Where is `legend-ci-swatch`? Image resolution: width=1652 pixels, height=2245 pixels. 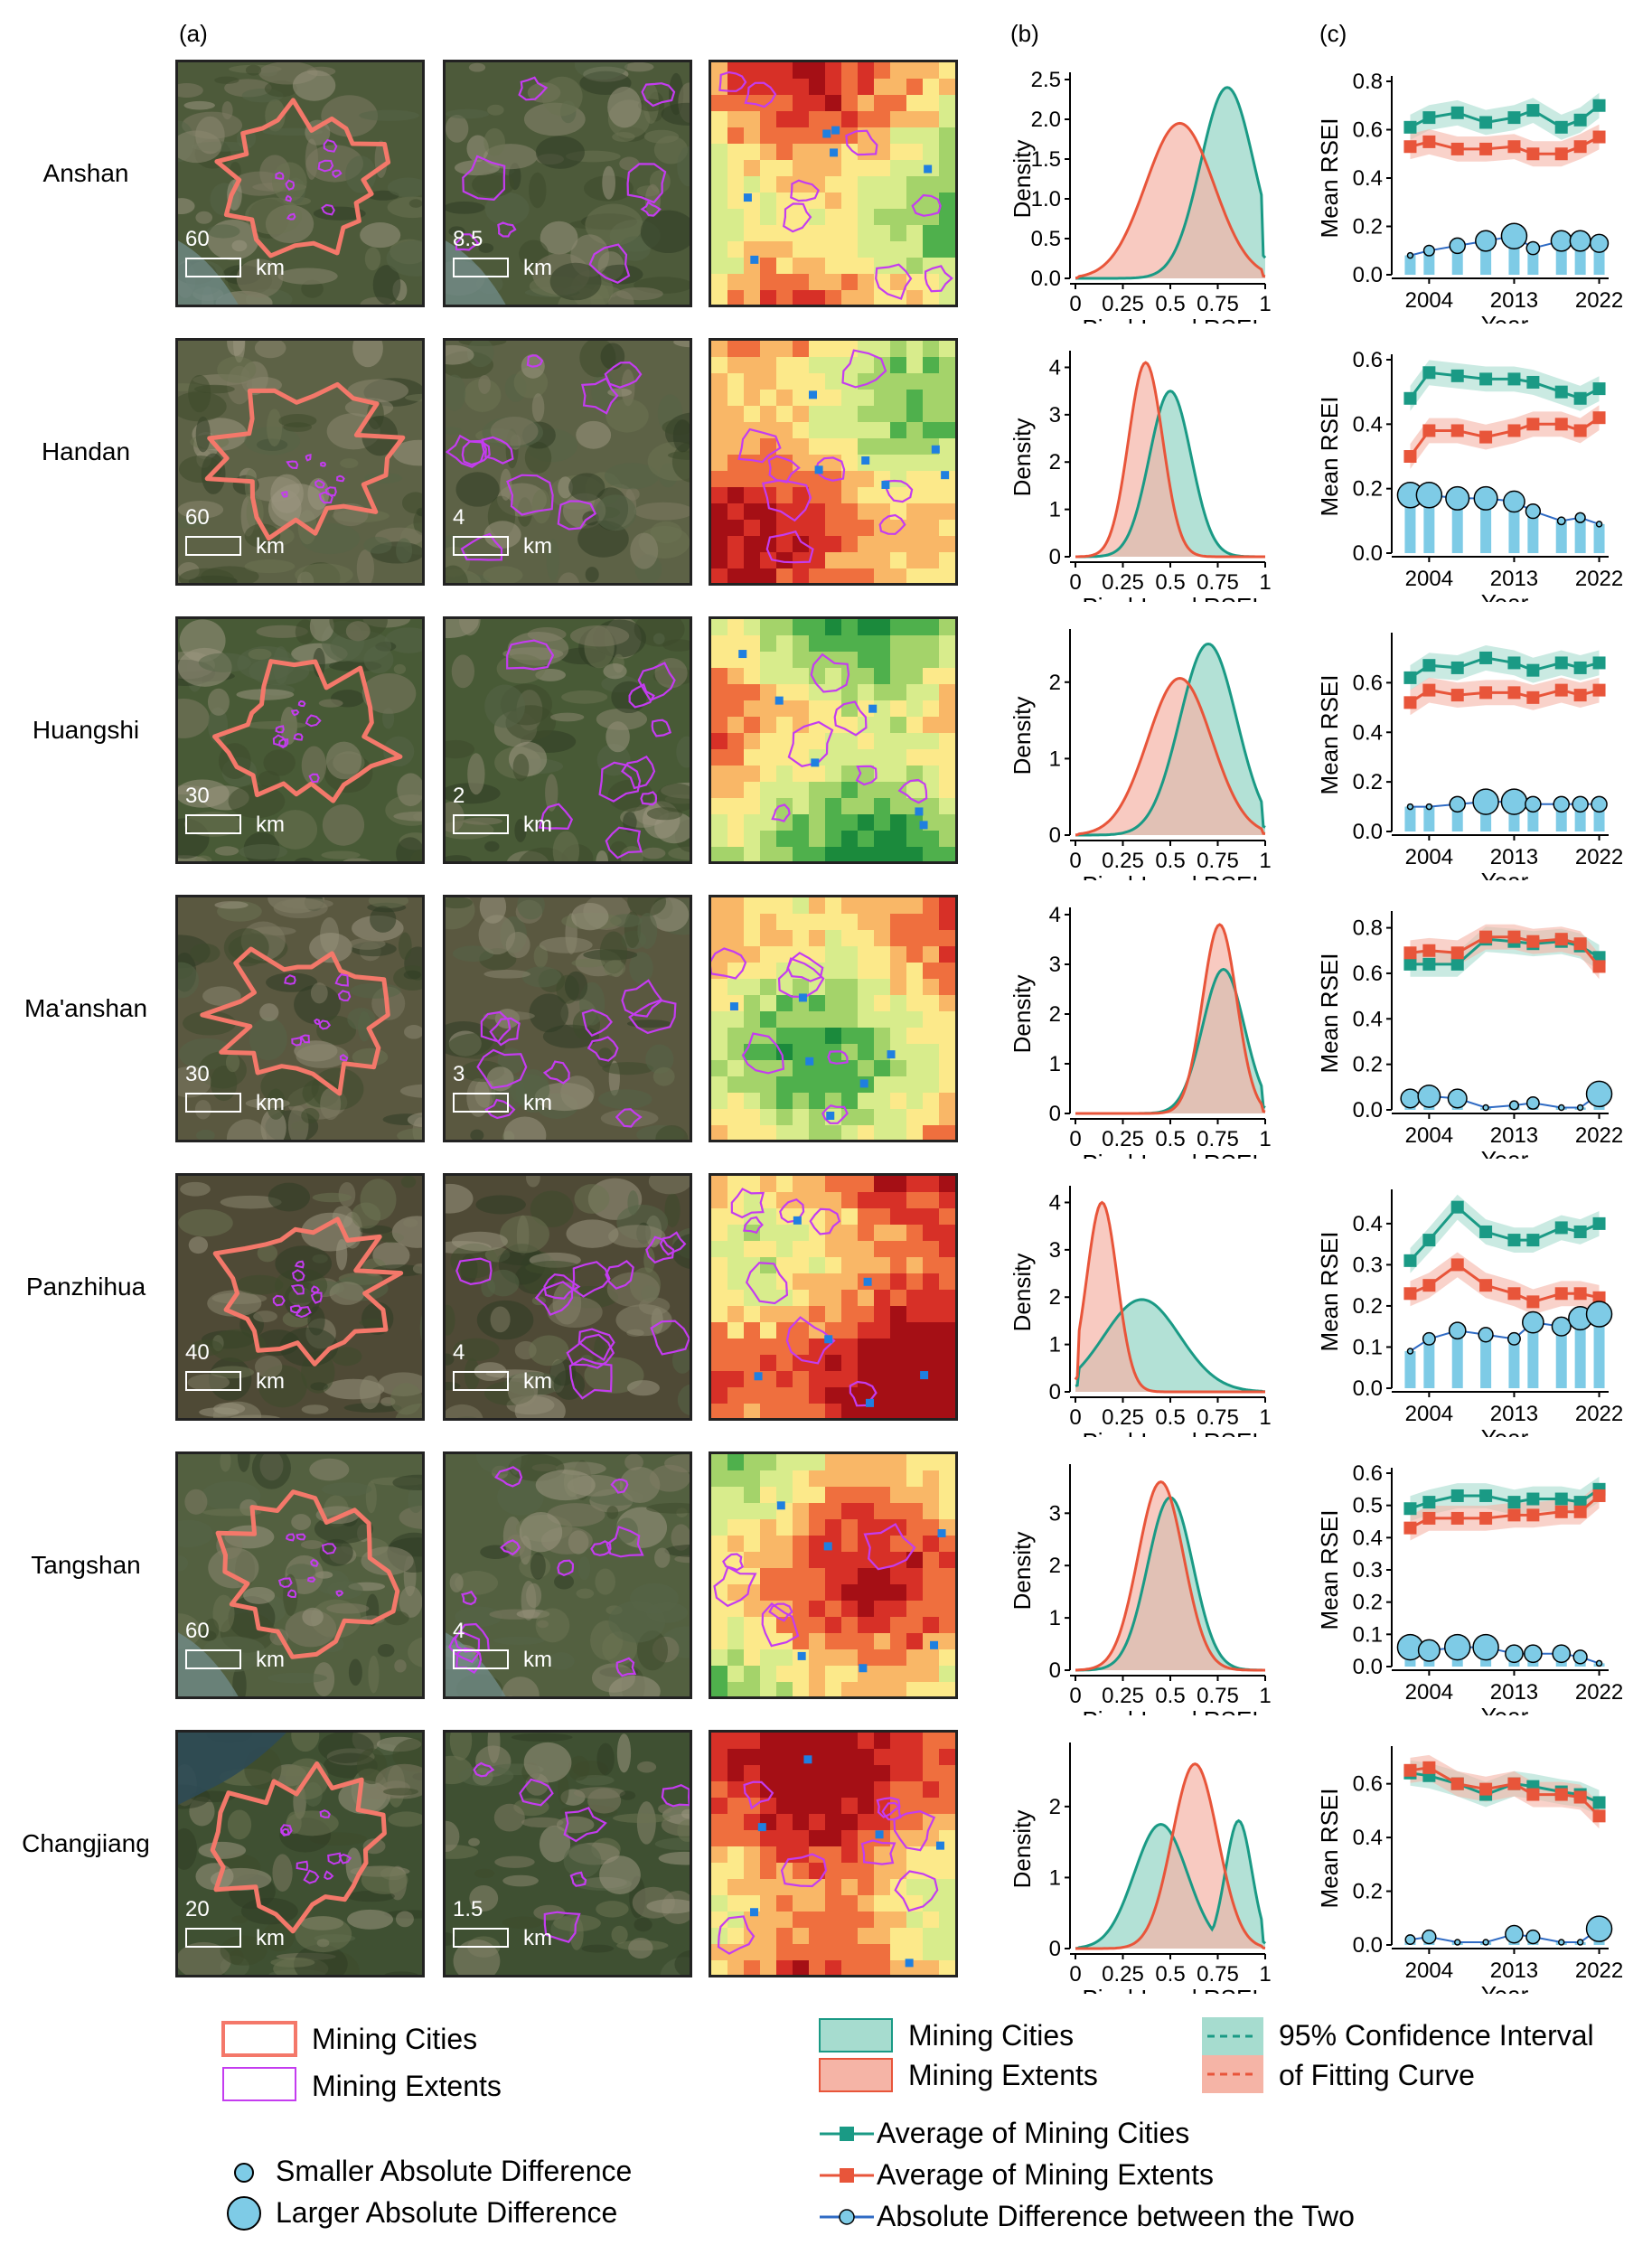 legend-ci-swatch is located at coordinates (1232, 2055).